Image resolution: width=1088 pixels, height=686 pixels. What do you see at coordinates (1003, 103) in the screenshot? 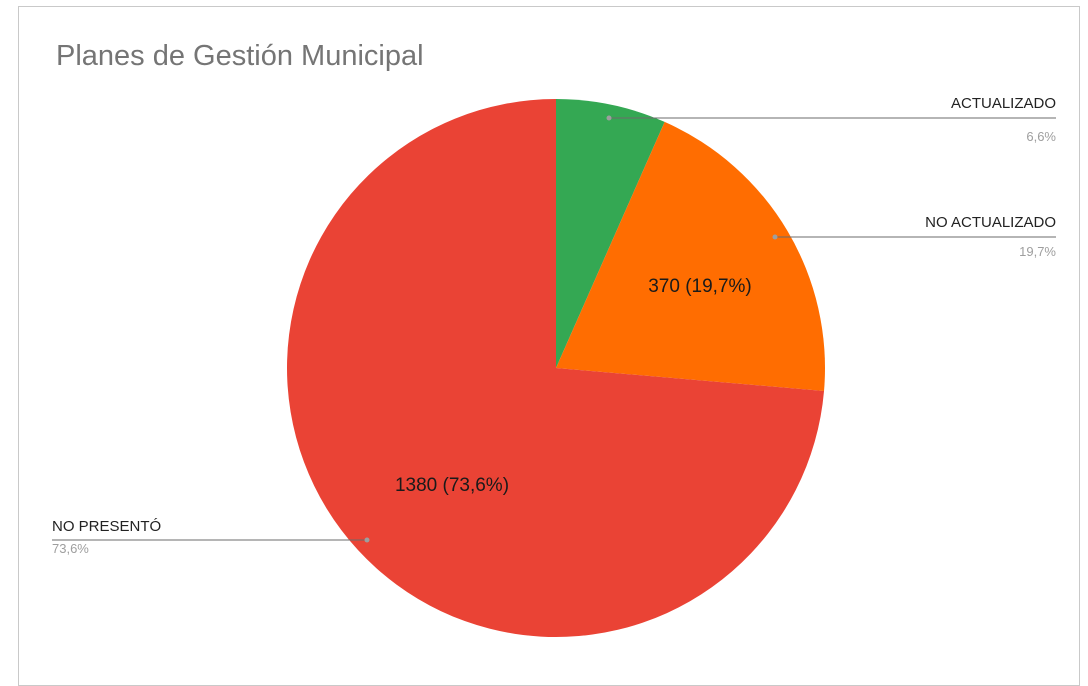
I see `legend-label: ACTUALIZADO` at bounding box center [1003, 103].